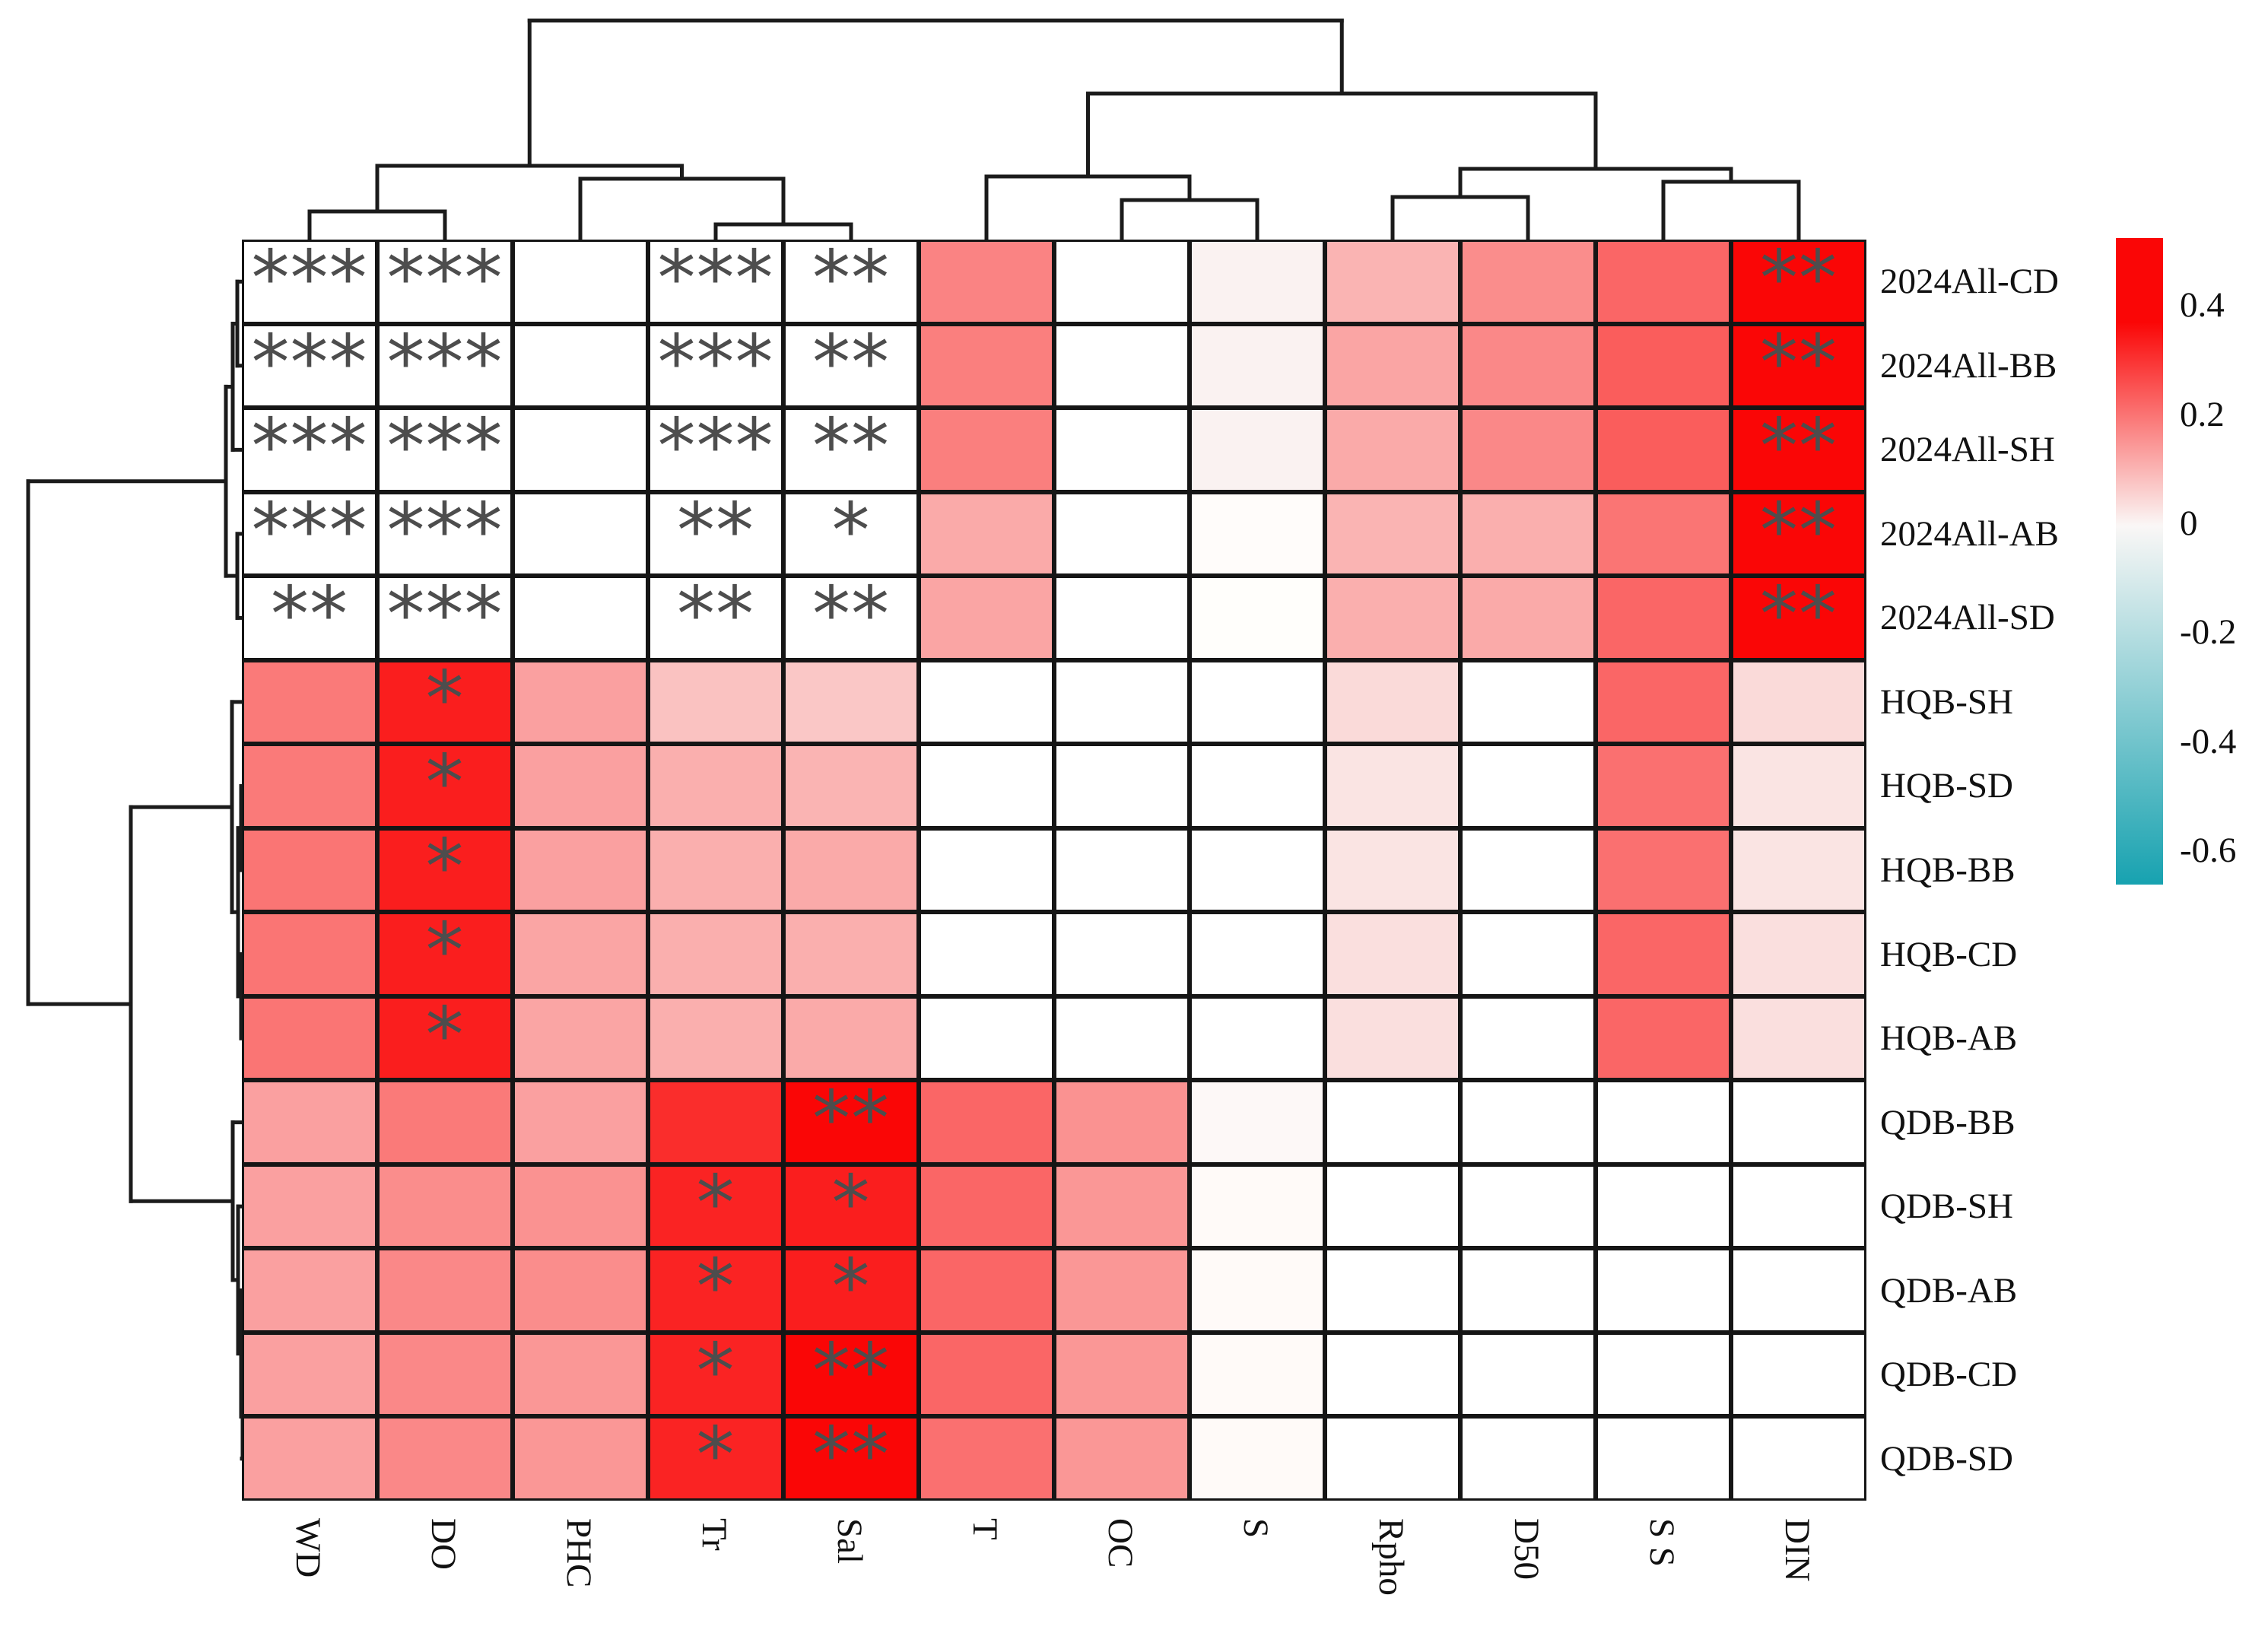  What do you see at coordinates (1797, 1550) in the screenshot?
I see `col-label: DIN` at bounding box center [1797, 1550].